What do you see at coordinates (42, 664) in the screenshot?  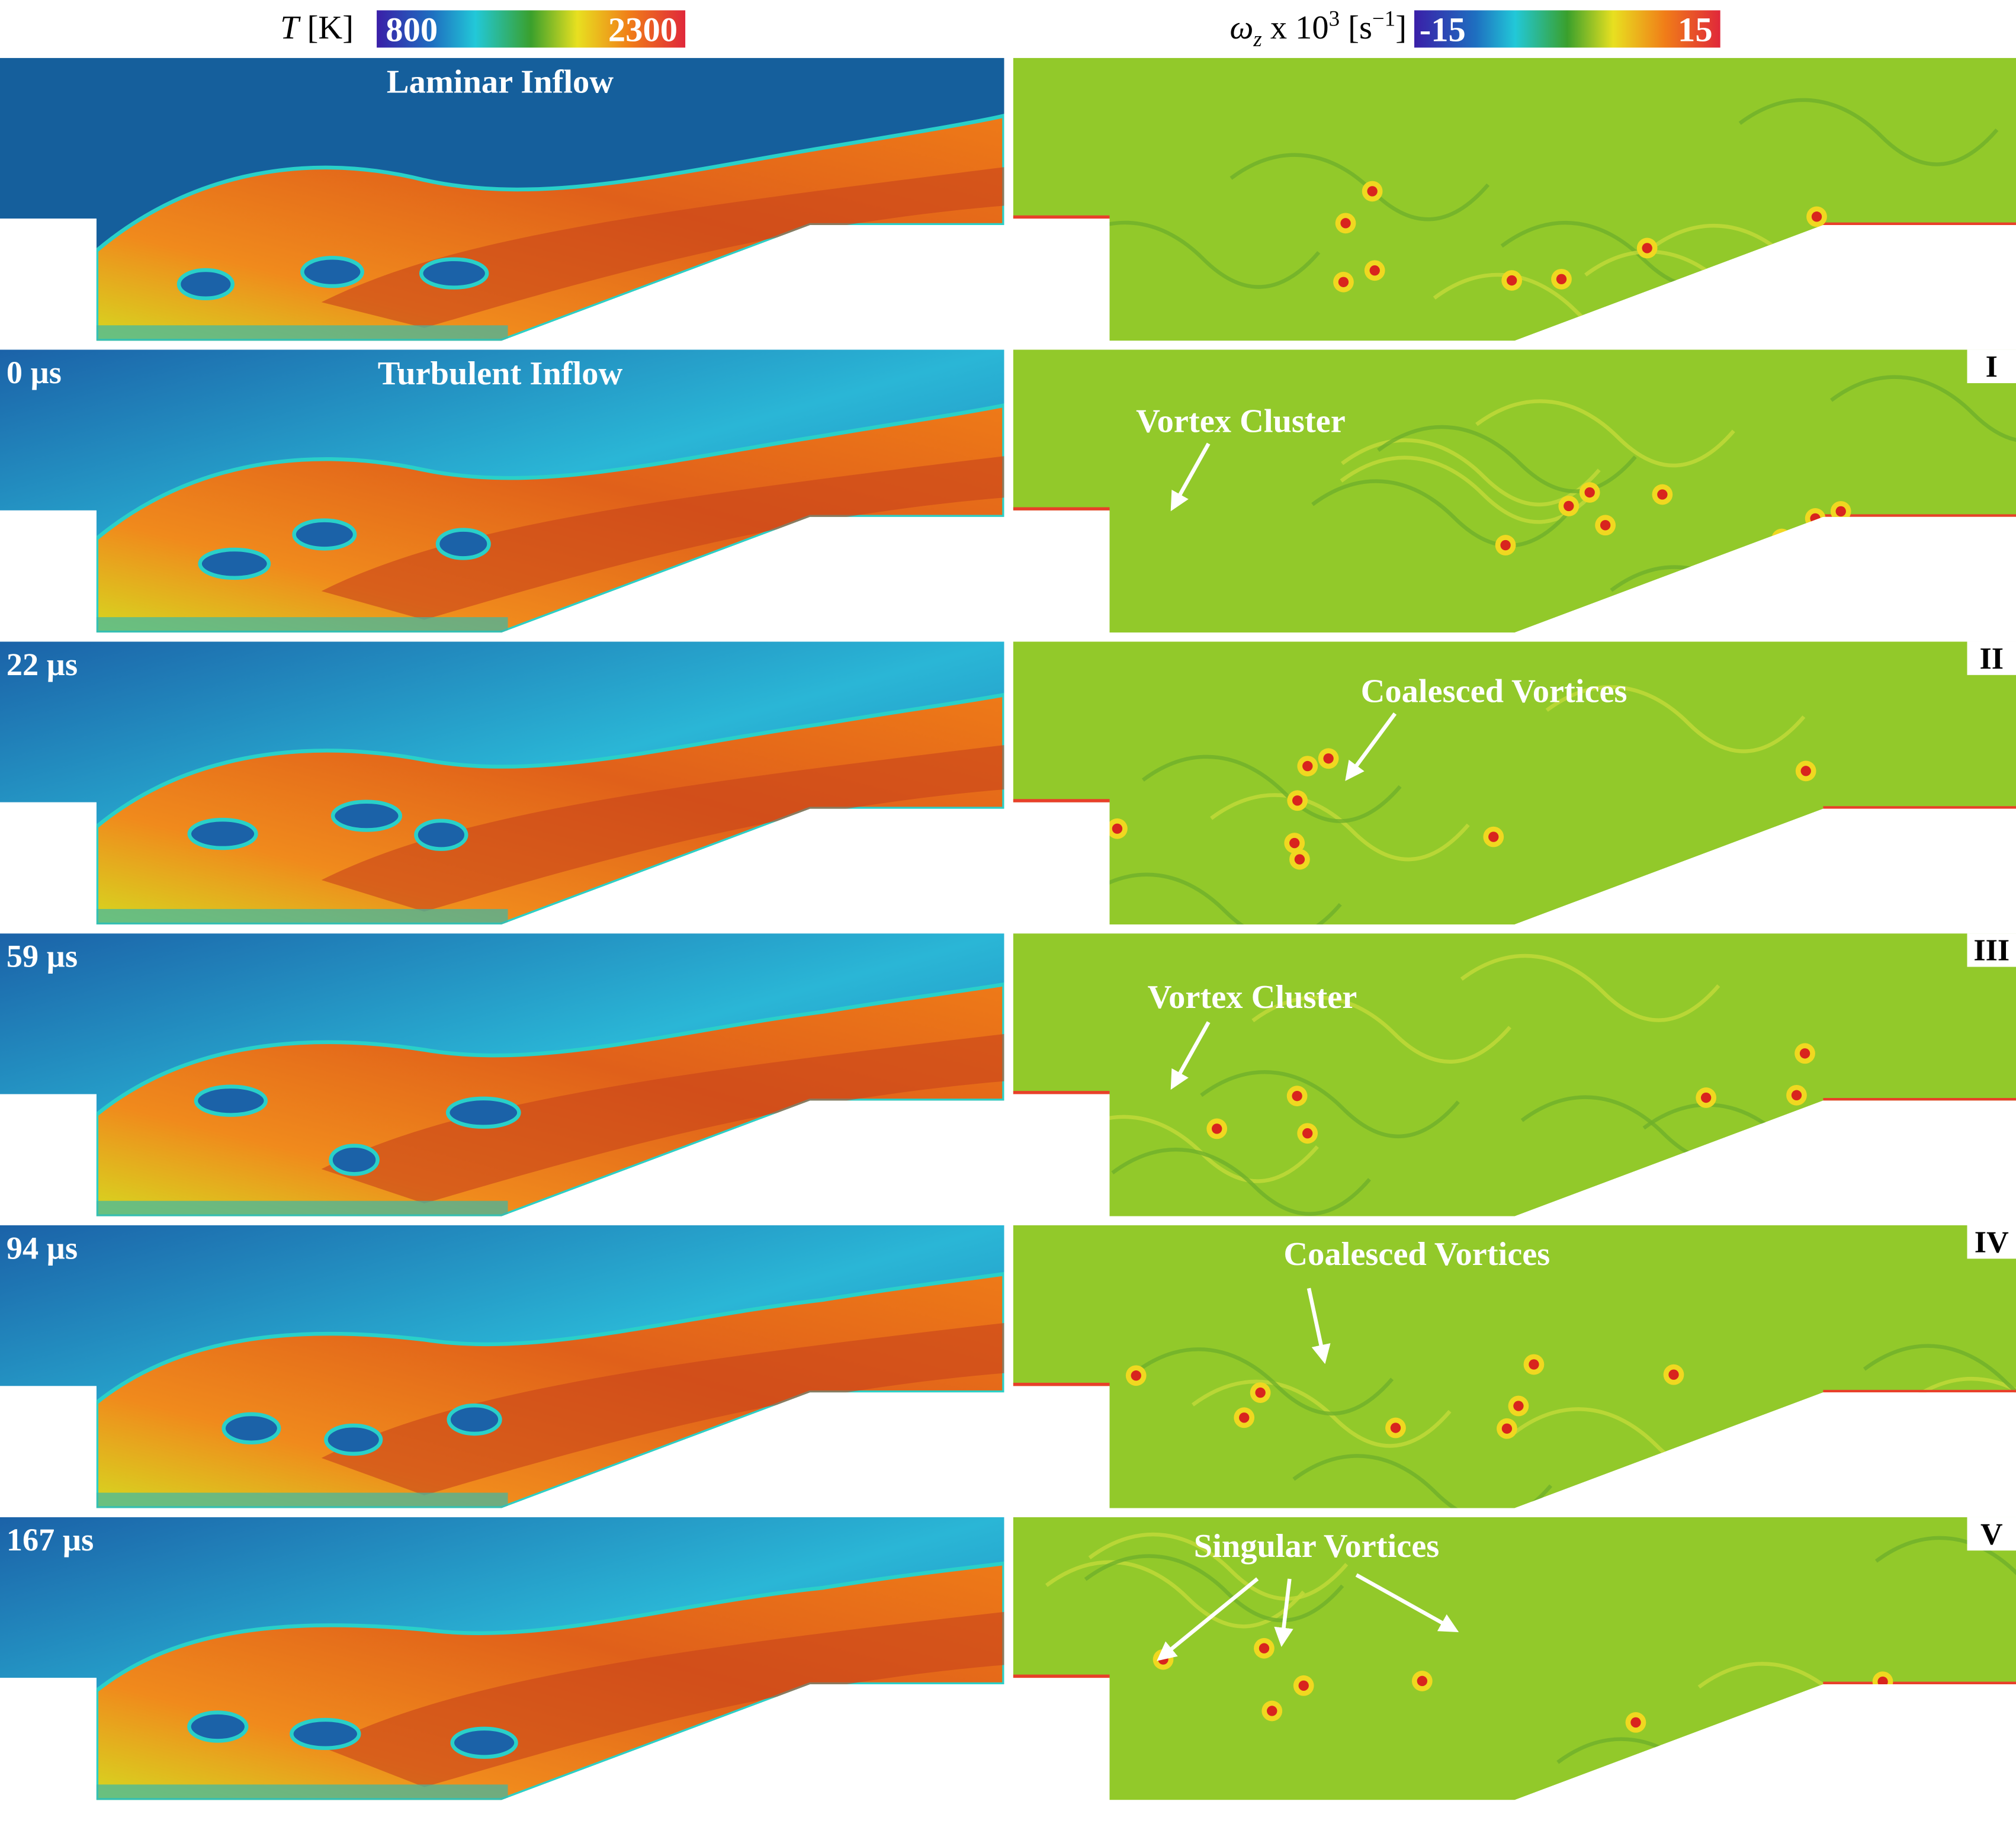 I see `time-label: 22 µs` at bounding box center [42, 664].